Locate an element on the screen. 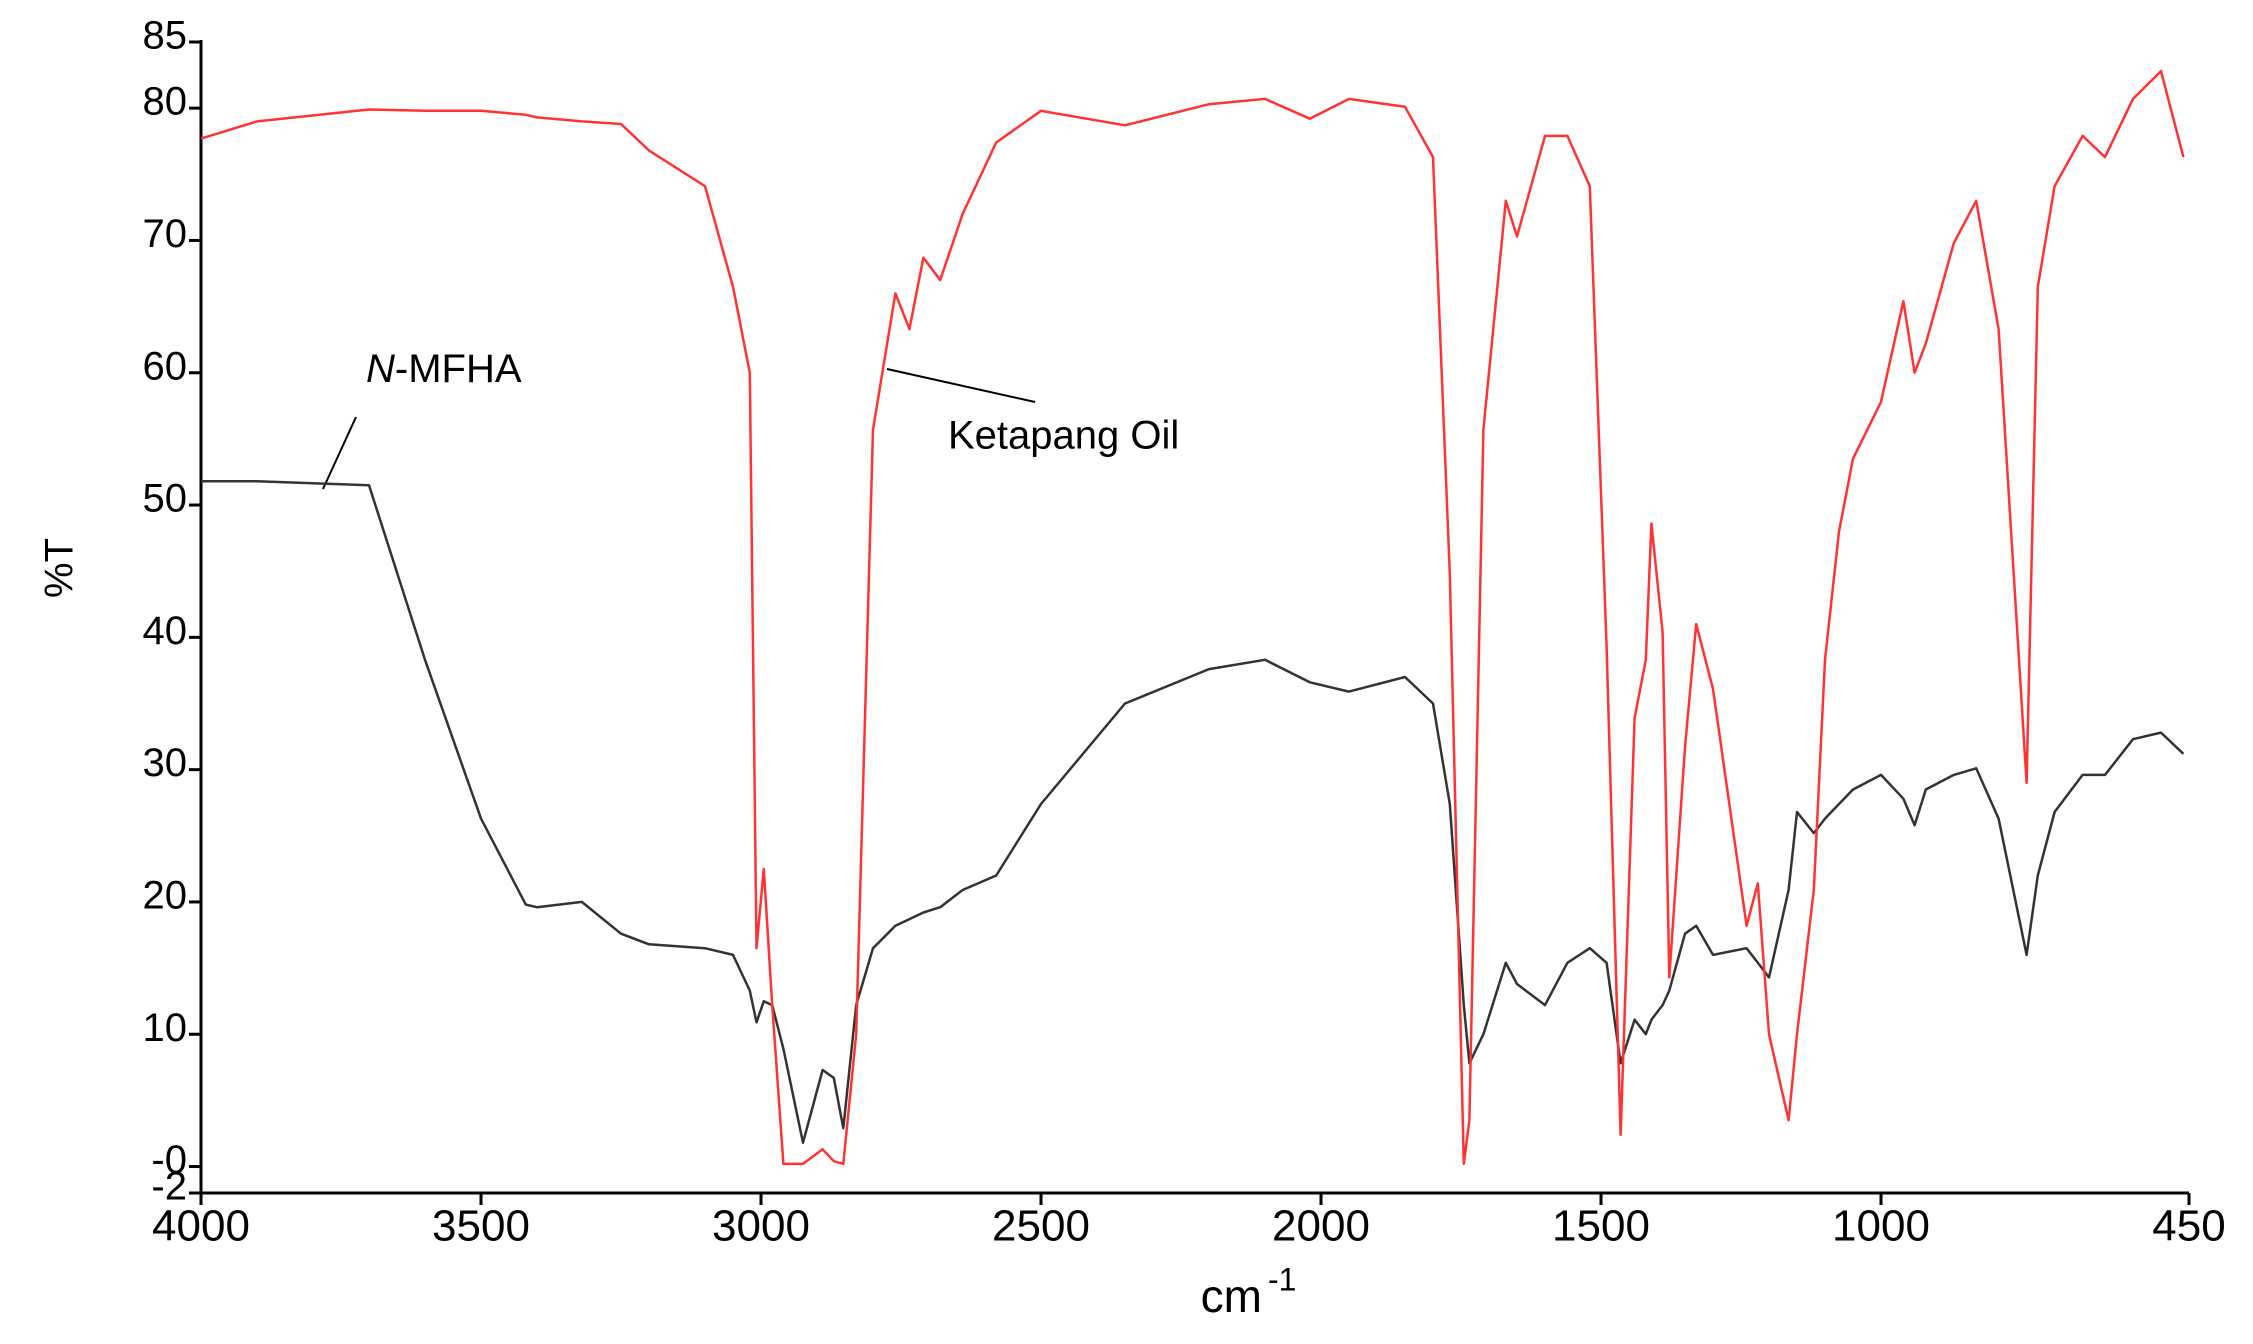 This screenshot has width=2253, height=1344. y-tick-label: 60 is located at coordinates (165, 366).